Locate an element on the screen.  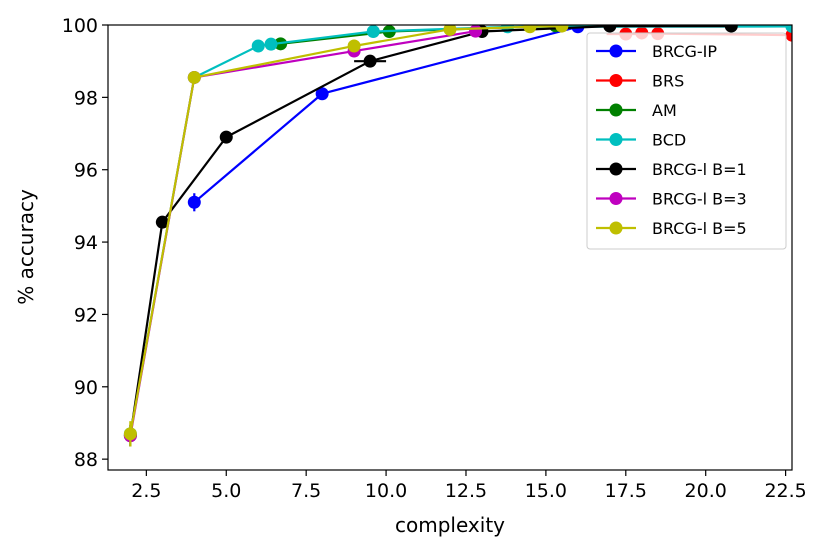
y-tick-label: 94 is located at coordinates (86, 243).